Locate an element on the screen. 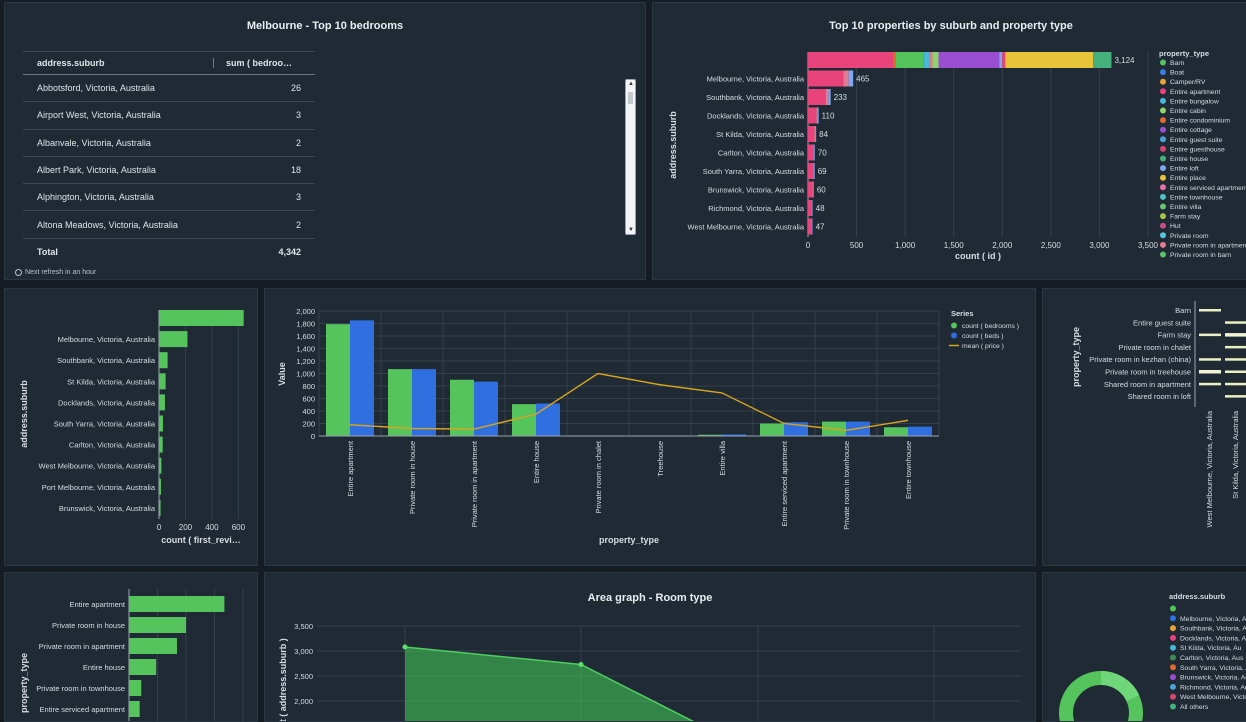 The width and height of the screenshot is (1246, 722). x-tick-label: Treehouse is located at coordinates (660, 459).